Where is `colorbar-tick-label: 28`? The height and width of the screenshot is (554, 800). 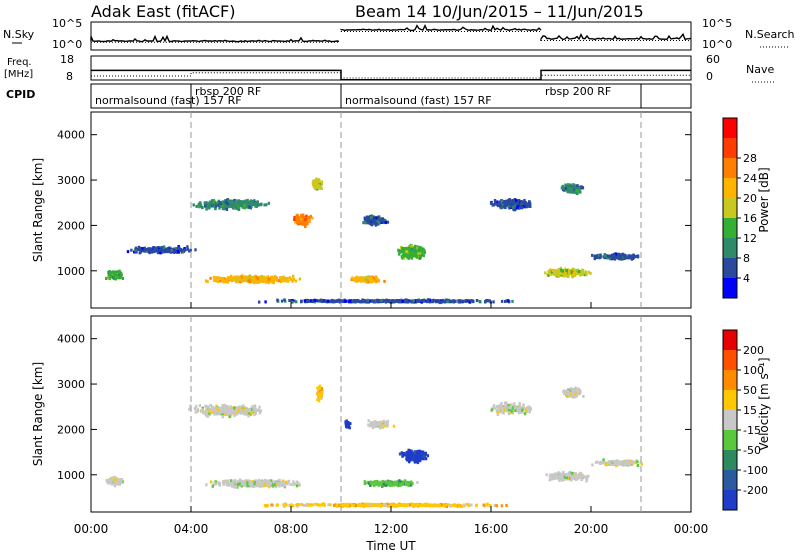 colorbar-tick-label: 28 is located at coordinates (750, 158).